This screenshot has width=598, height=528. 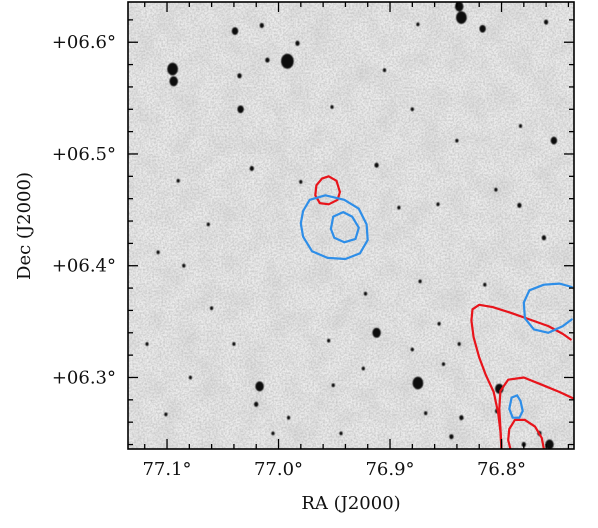 What do you see at coordinates (24, 226) in the screenshot?
I see `y-axis-title: Dec (J2000)` at bounding box center [24, 226].